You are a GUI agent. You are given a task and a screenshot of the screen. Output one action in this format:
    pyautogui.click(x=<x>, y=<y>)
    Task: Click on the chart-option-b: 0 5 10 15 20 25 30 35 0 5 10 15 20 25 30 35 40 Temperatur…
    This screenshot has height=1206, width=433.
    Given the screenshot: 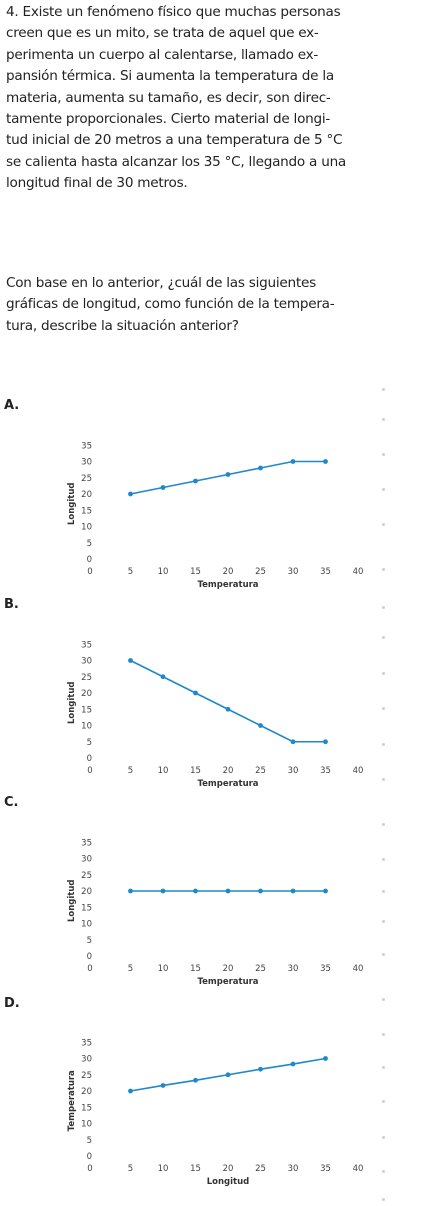 What is the action you would take?
    pyautogui.click(x=201, y=710)
    